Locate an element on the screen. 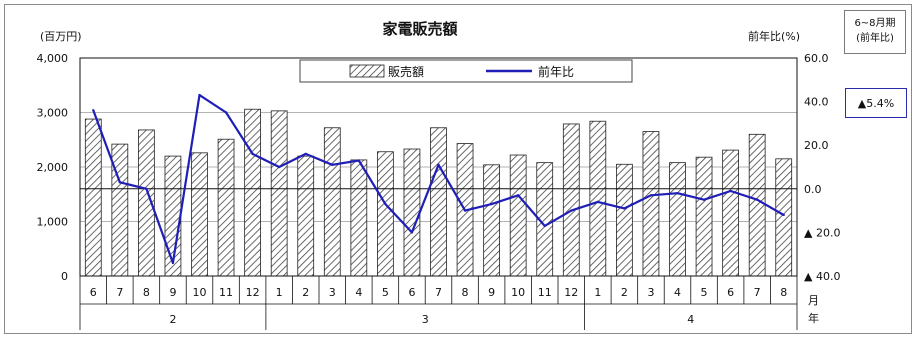 Image resolution: width=918 pixels, height=340 pixels. year-group-label: 3 is located at coordinates (425, 319).